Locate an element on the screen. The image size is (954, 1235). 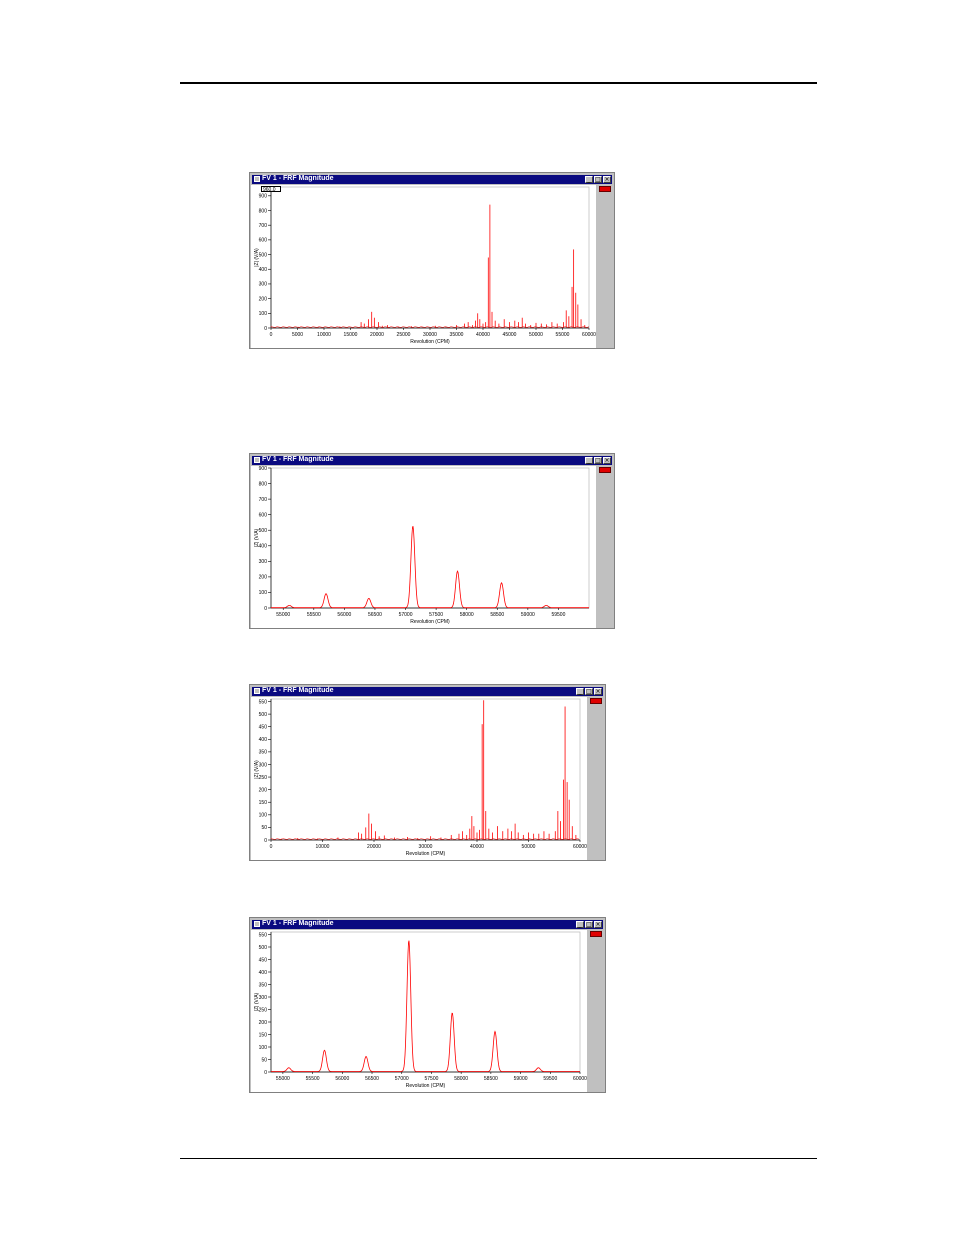
y-tick-label: 350 is located at coordinates (263, 753).